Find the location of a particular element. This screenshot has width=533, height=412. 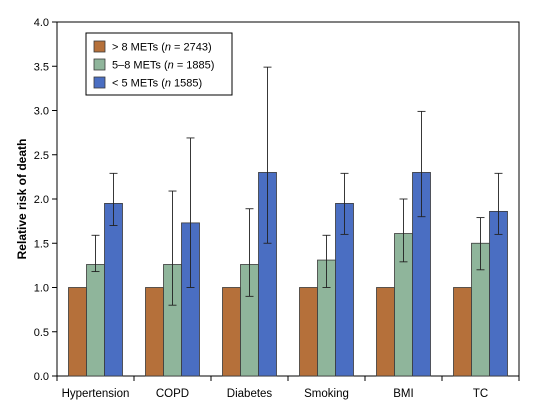

x-tick-label: BMI is located at coordinates (403, 394).